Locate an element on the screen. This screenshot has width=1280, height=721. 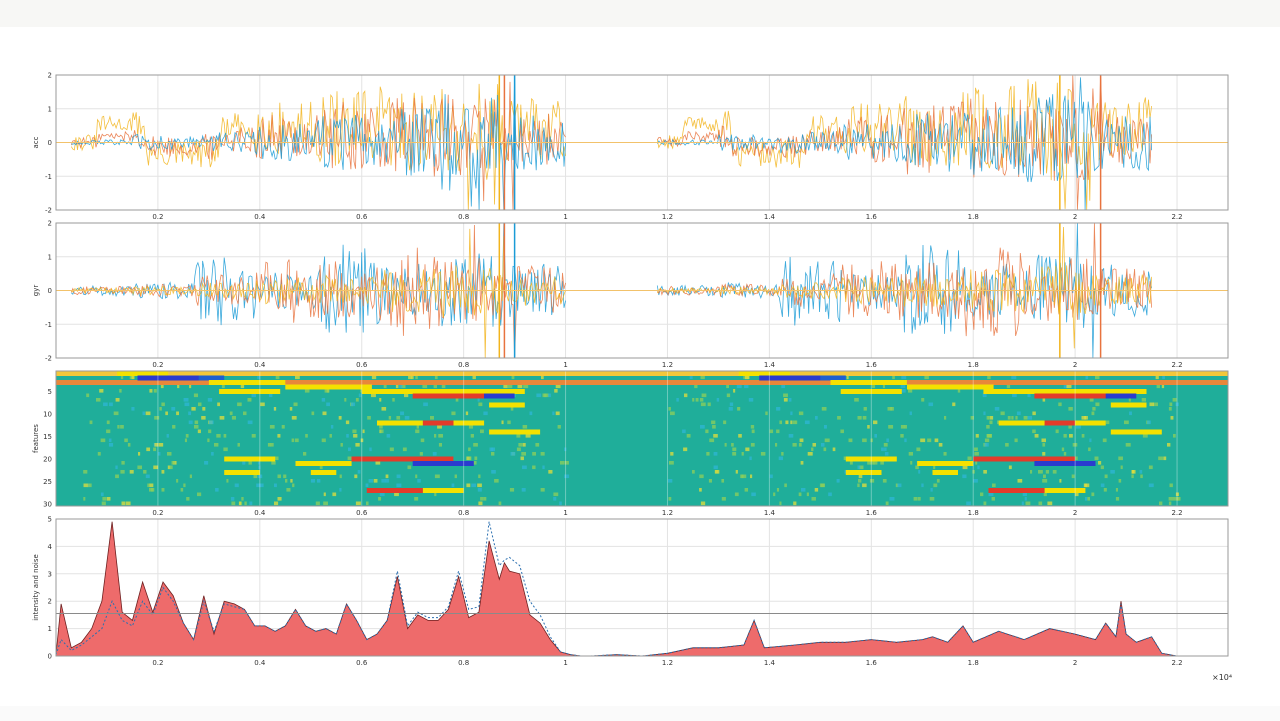
y-tick-label: 4 is located at coordinates (50, 547).